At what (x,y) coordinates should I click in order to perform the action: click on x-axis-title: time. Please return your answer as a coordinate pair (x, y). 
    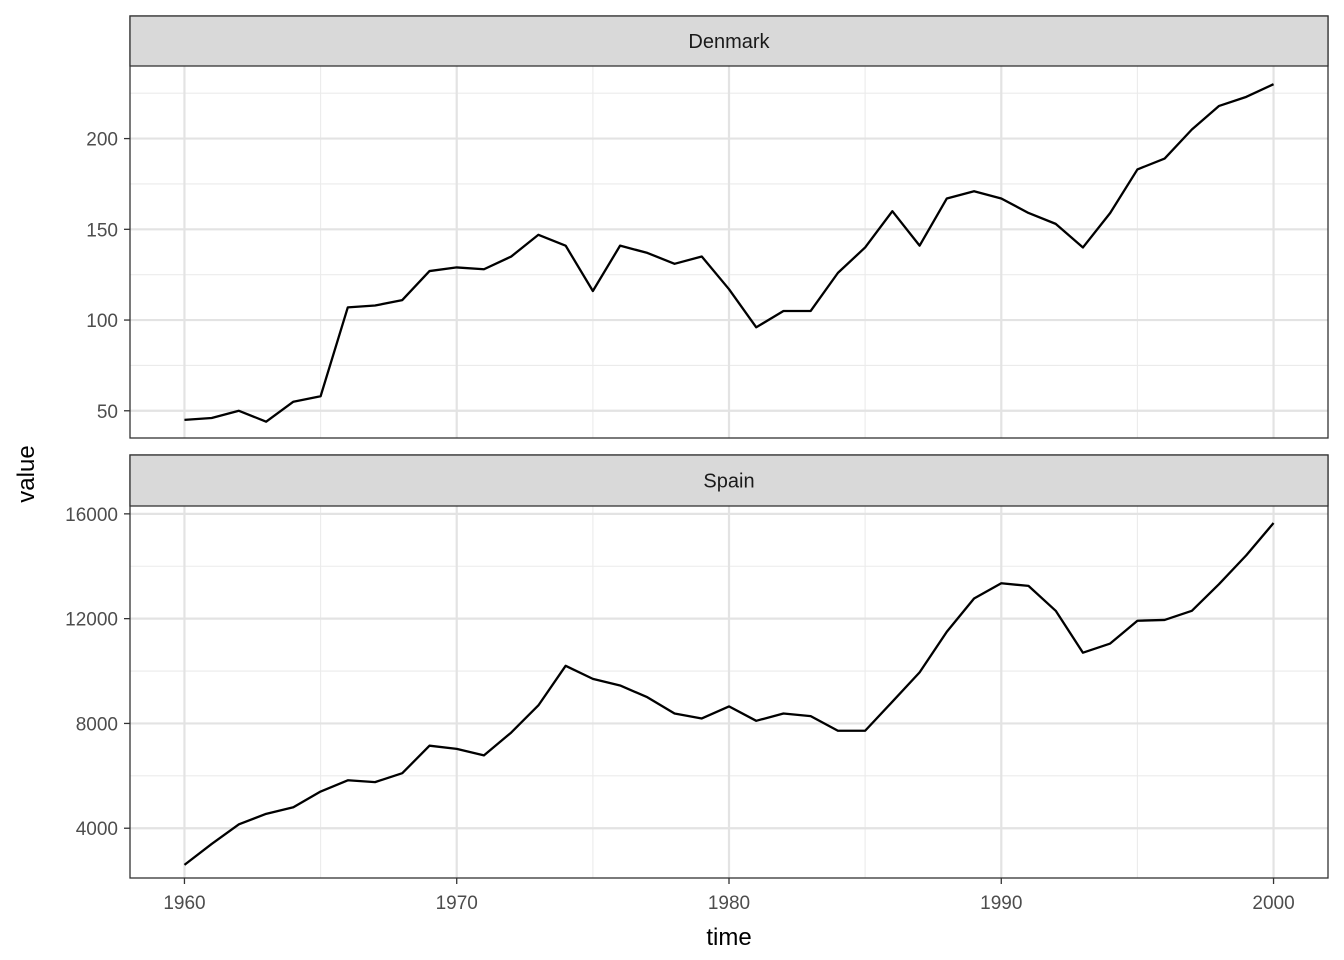
    Looking at the image, I should click on (728, 937).